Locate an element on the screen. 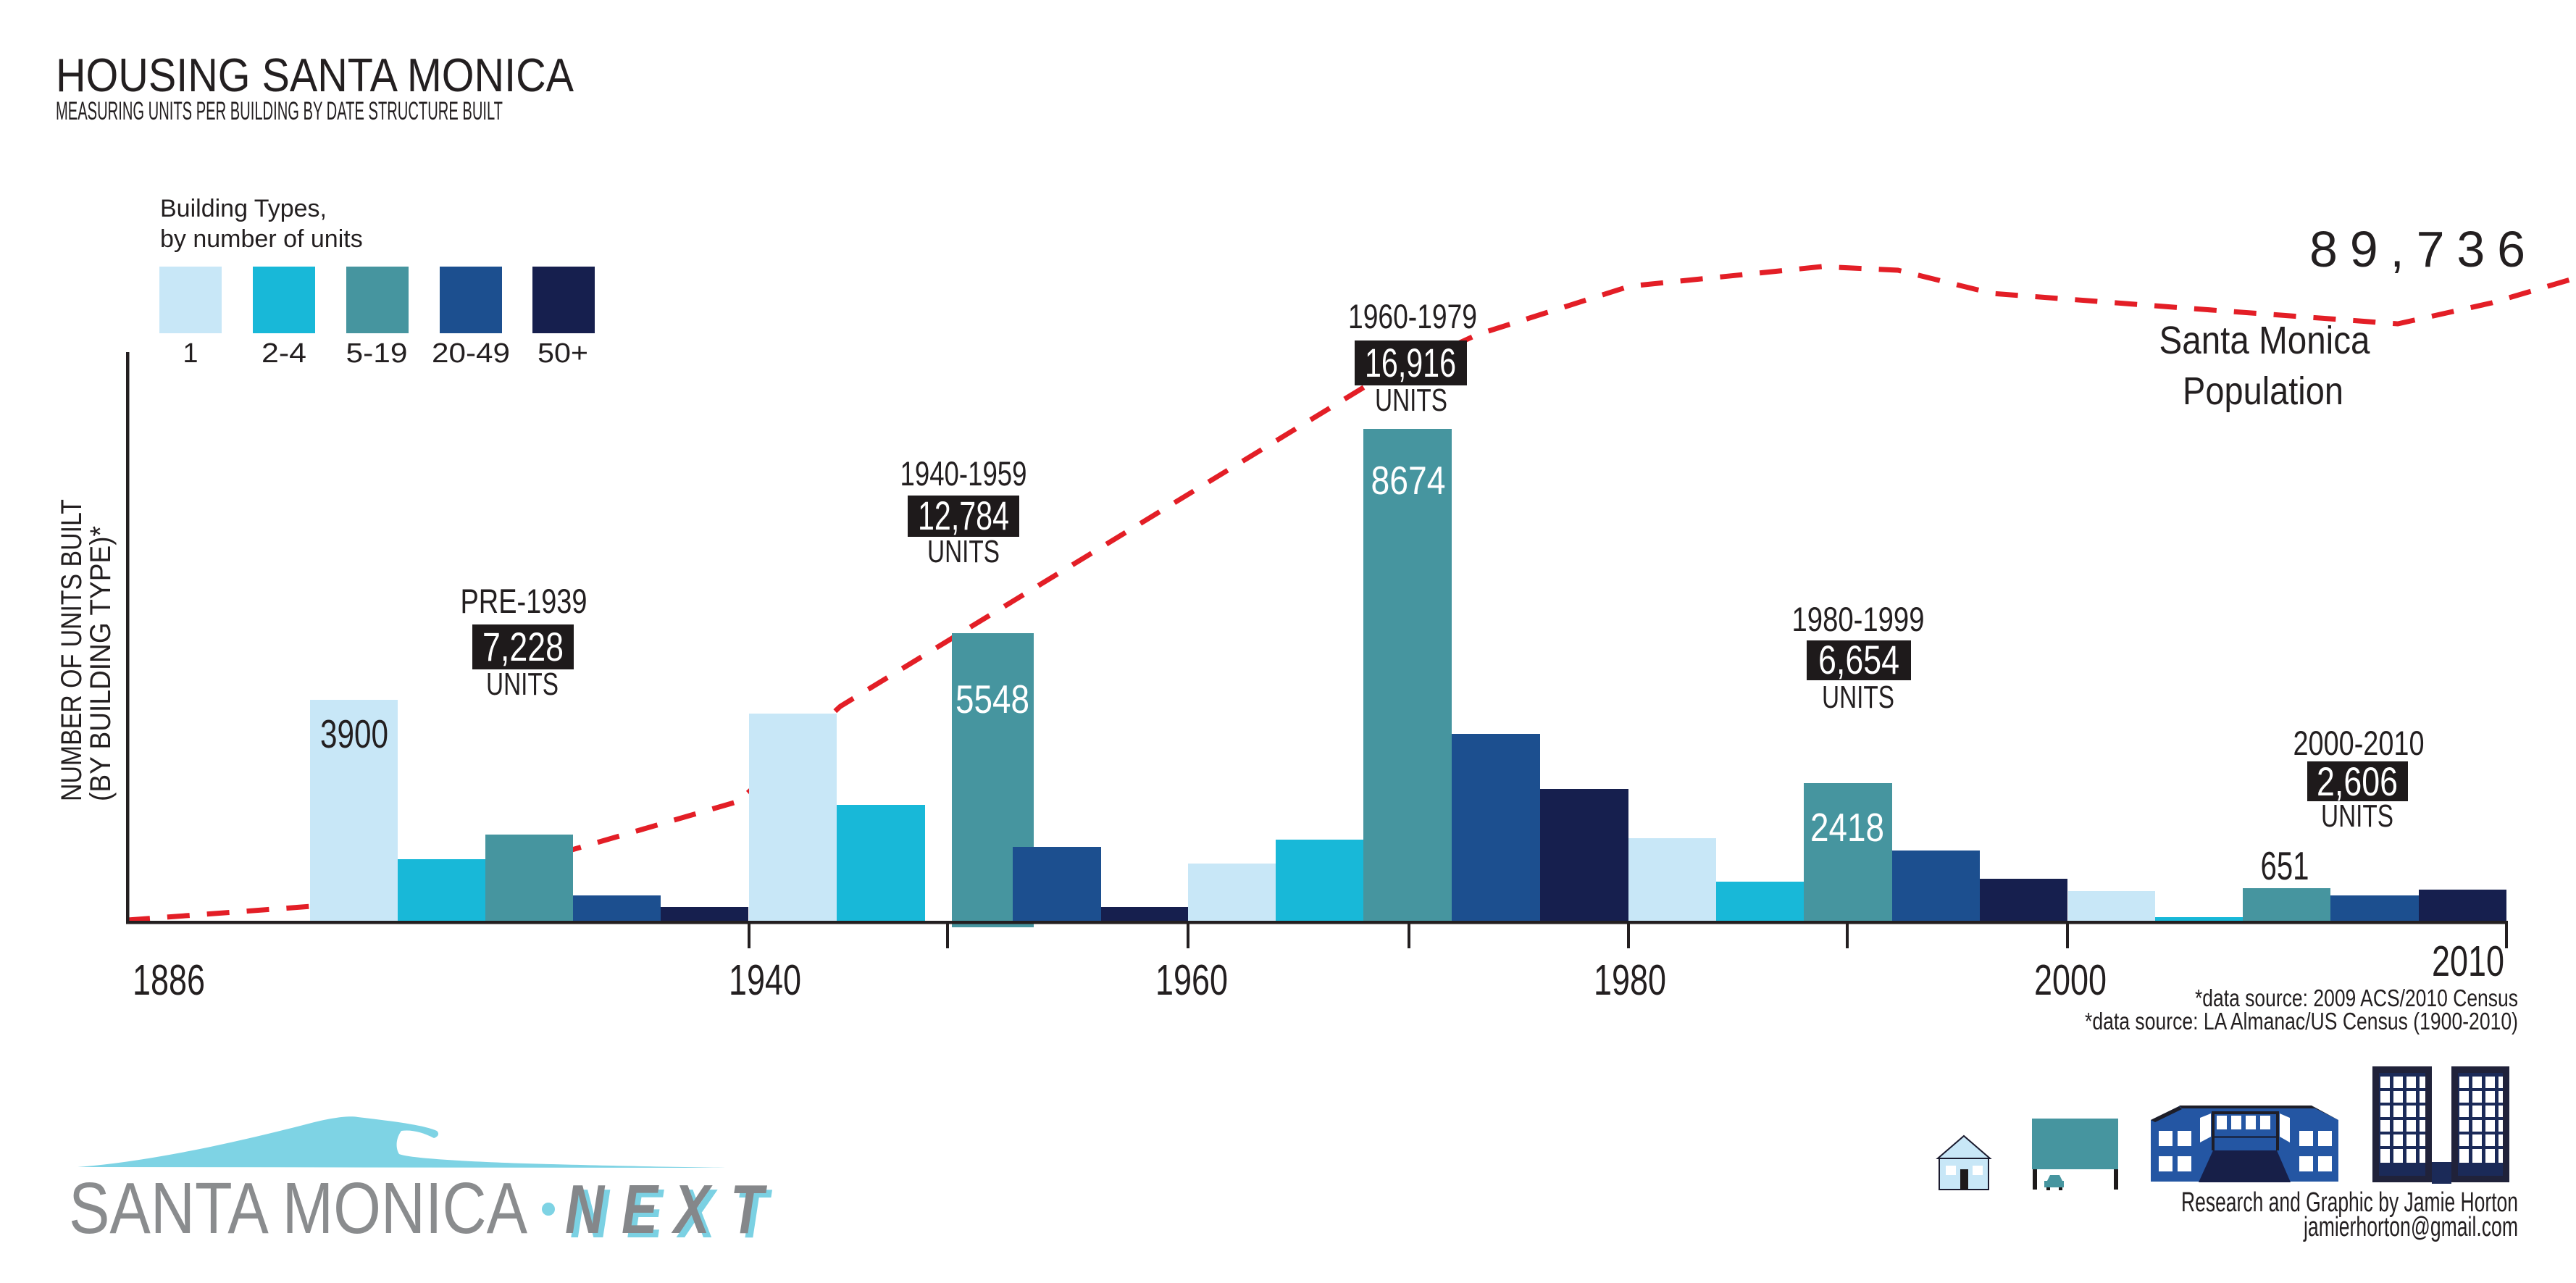 This screenshot has height=1283, width=2576. svg-text: 7,228 is located at coordinates (523, 646).